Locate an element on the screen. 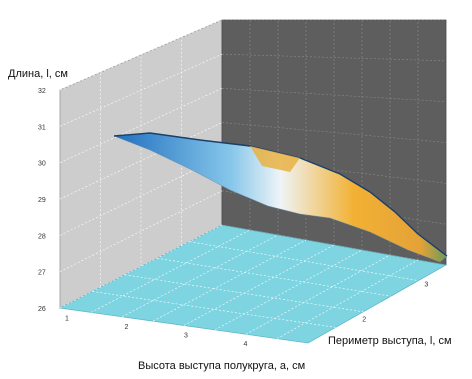  left-wall-gridline is located at coordinates (141, 55).